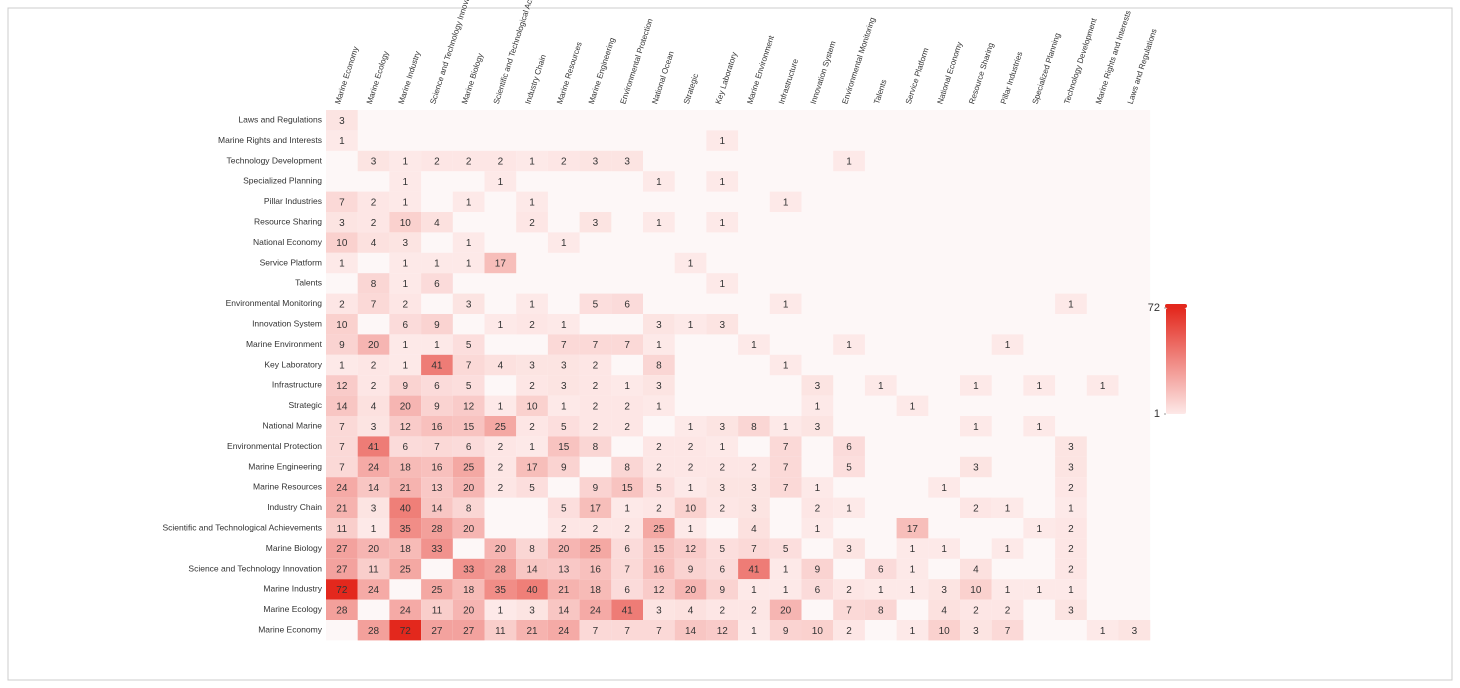  What do you see at coordinates (469, 570) in the screenshot?
I see `cell-value: 33` at bounding box center [469, 570].